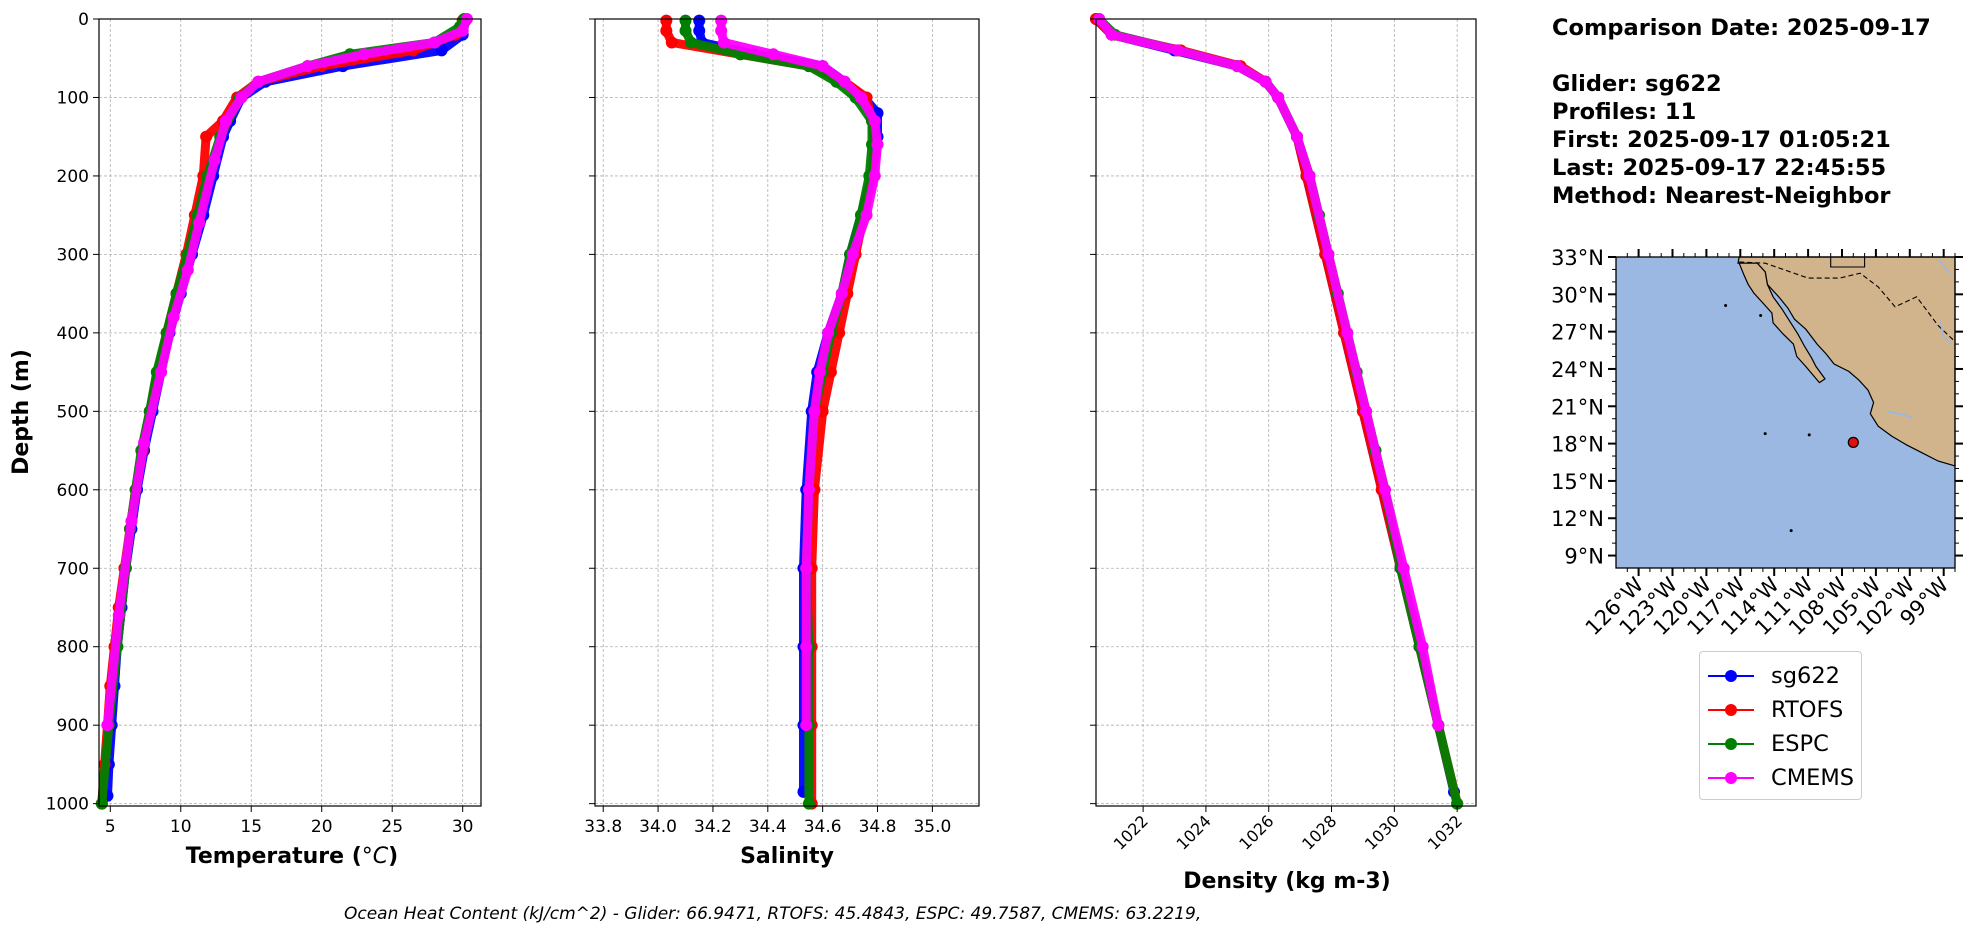 This screenshot has width=1978, height=934. What do you see at coordinates (1194, 832) in the screenshot?
I see `x-tick-label: 1024` at bounding box center [1194, 832].